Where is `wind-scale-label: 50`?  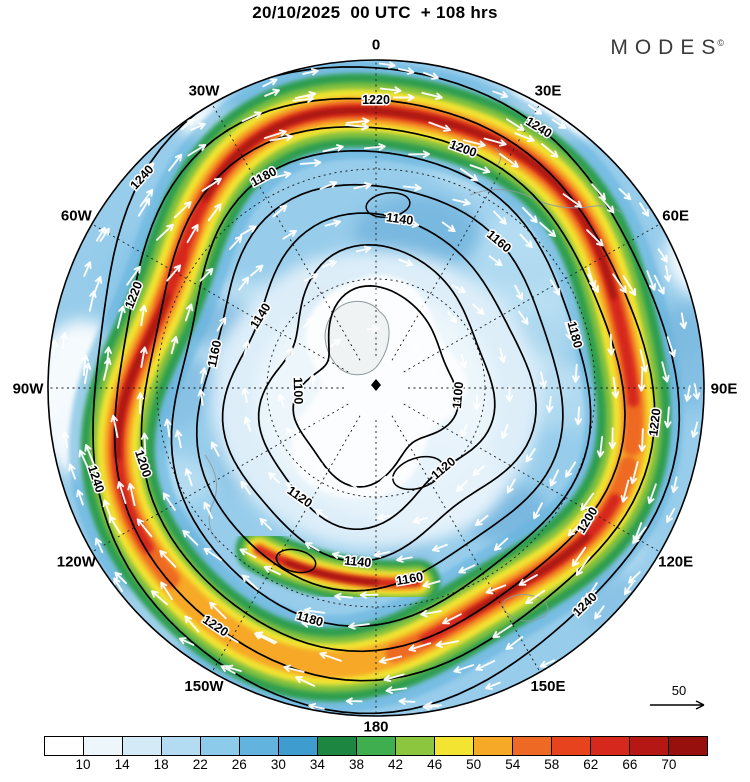 wind-scale-label: 50 is located at coordinates (679, 690).